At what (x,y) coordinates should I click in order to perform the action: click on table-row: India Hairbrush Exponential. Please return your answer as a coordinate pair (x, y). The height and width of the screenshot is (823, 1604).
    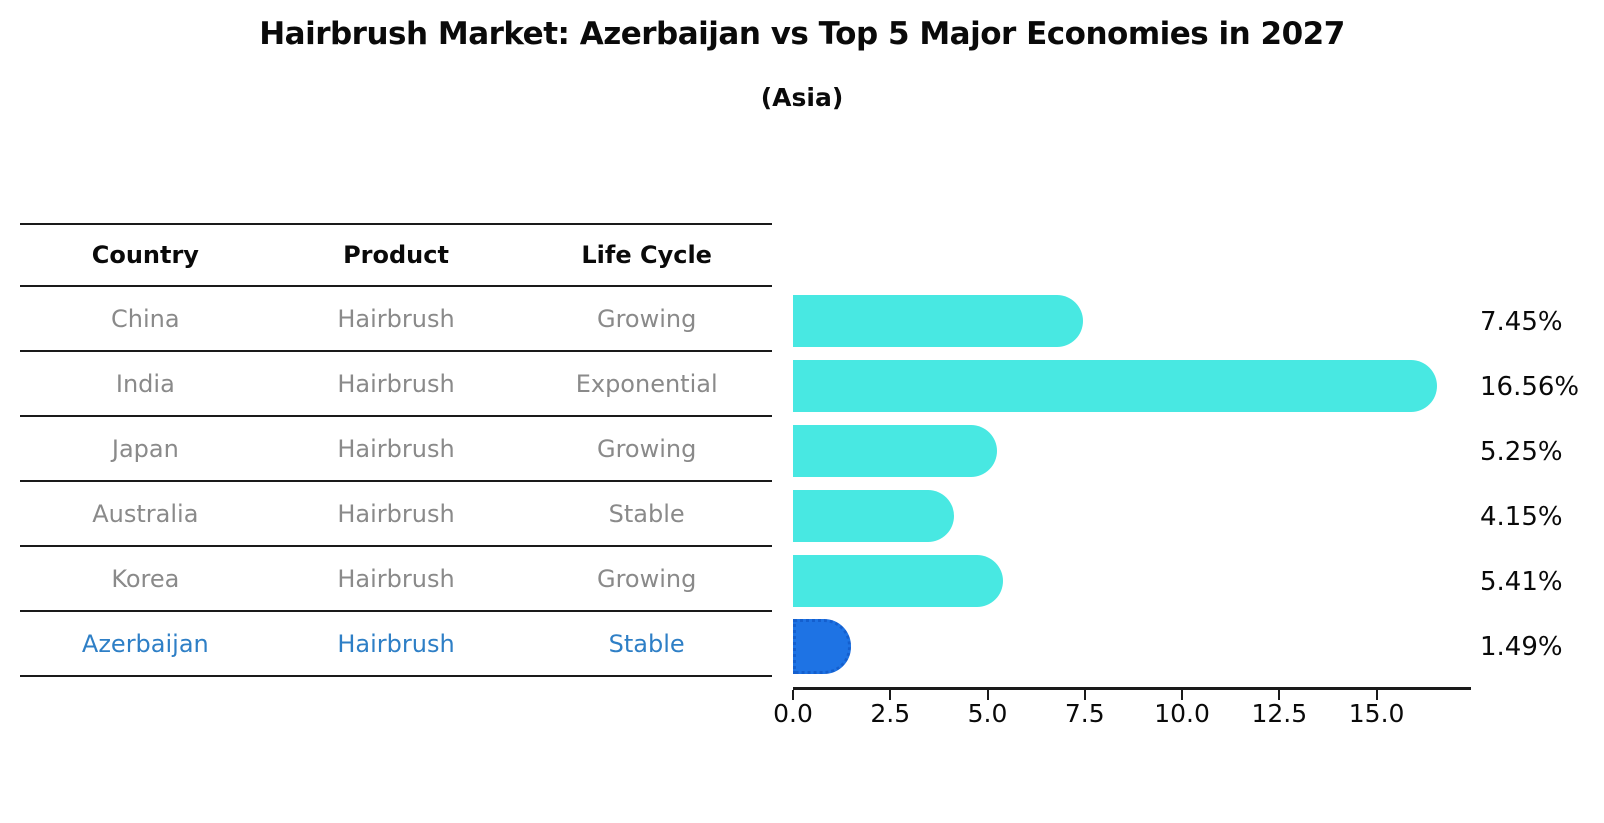
    Looking at the image, I should click on (396, 384).